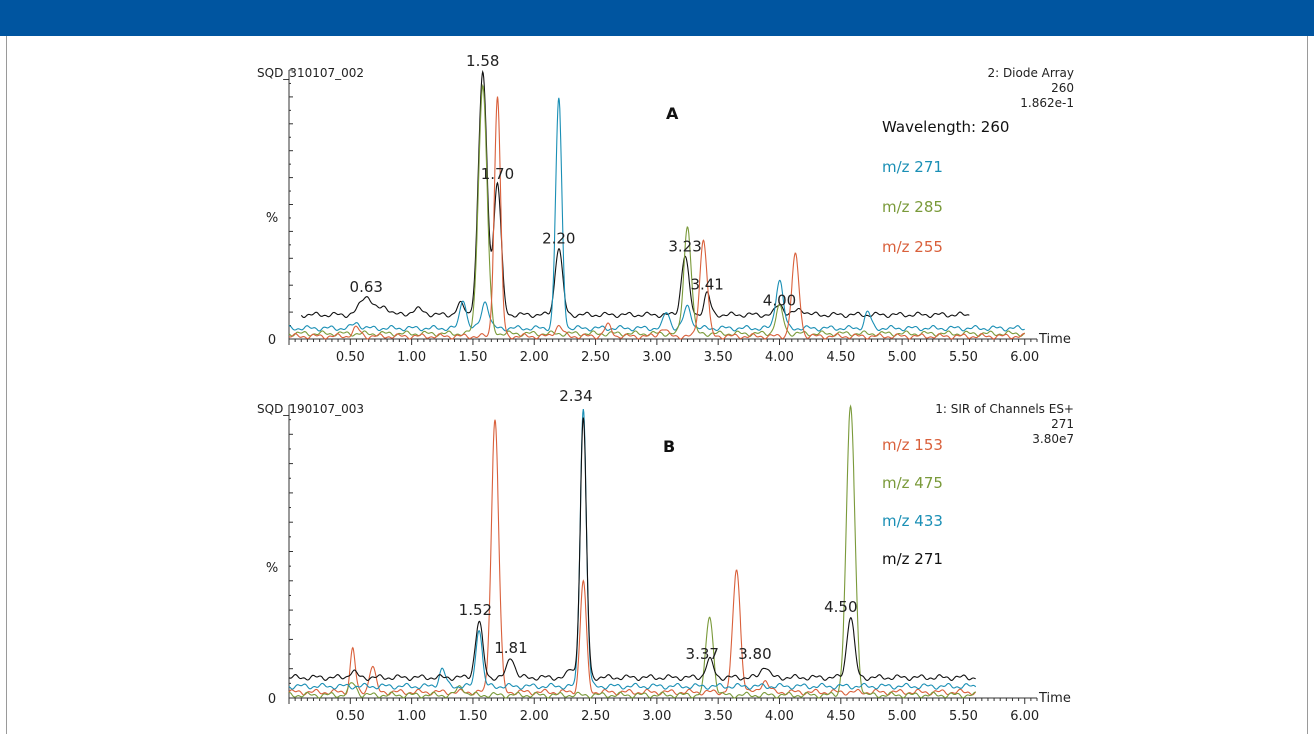 Image resolution: width=1314 pixels, height=734 pixels. I want to click on peak-label: 1.58, so click(482, 61).